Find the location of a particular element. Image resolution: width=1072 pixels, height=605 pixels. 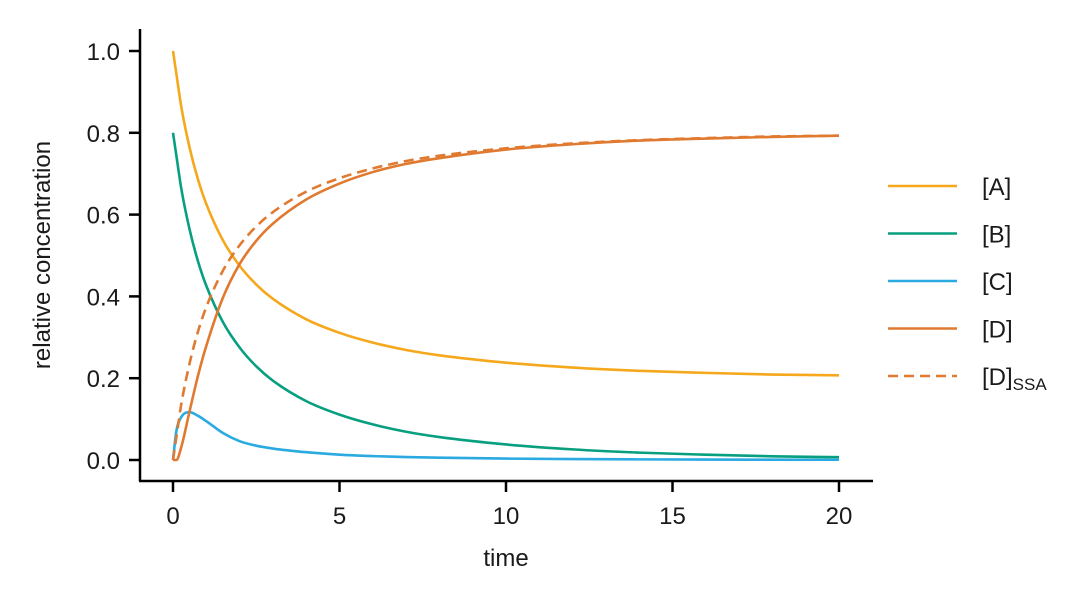

x-axis-label: time is located at coordinates (505, 558).